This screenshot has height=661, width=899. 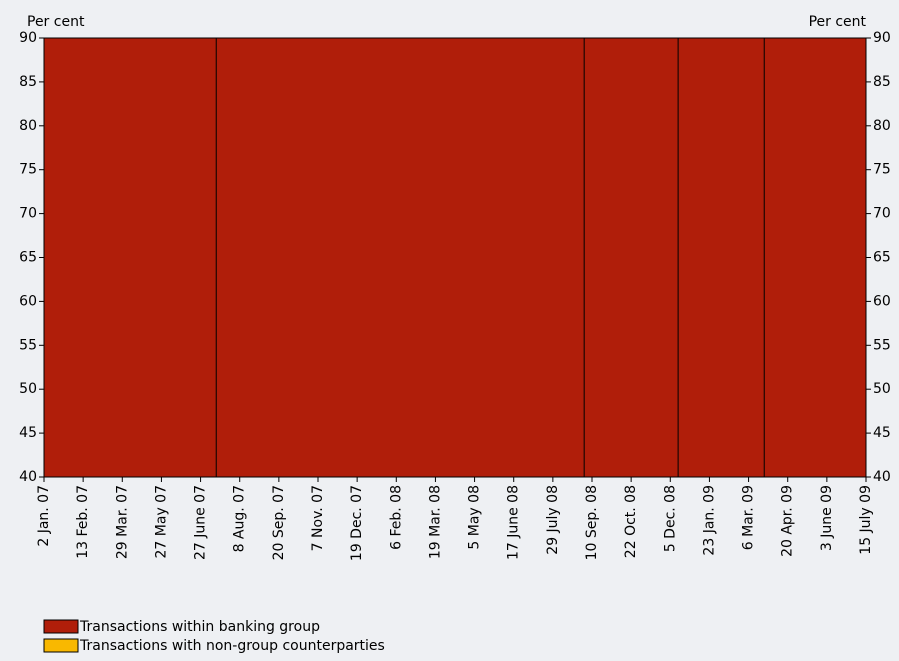 What do you see at coordinates (28, 258) in the screenshot?
I see `y-tick-label: 65` at bounding box center [28, 258].